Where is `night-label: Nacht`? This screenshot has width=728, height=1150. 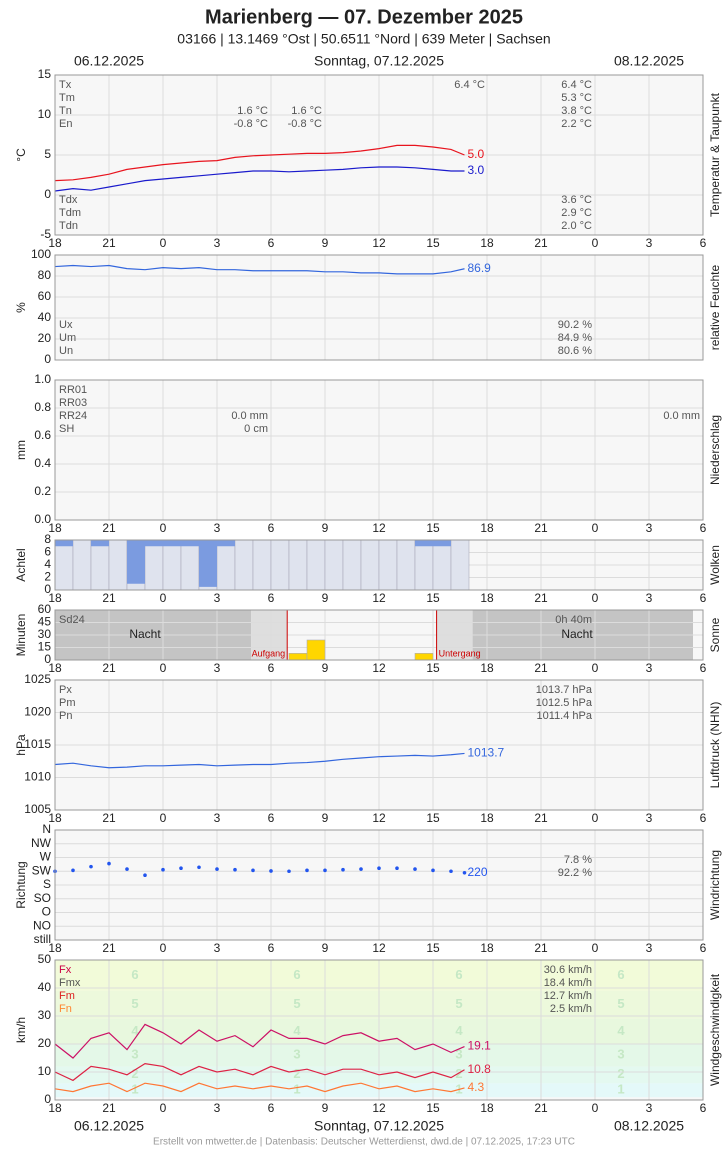 night-label: Nacht is located at coordinates (145, 634).